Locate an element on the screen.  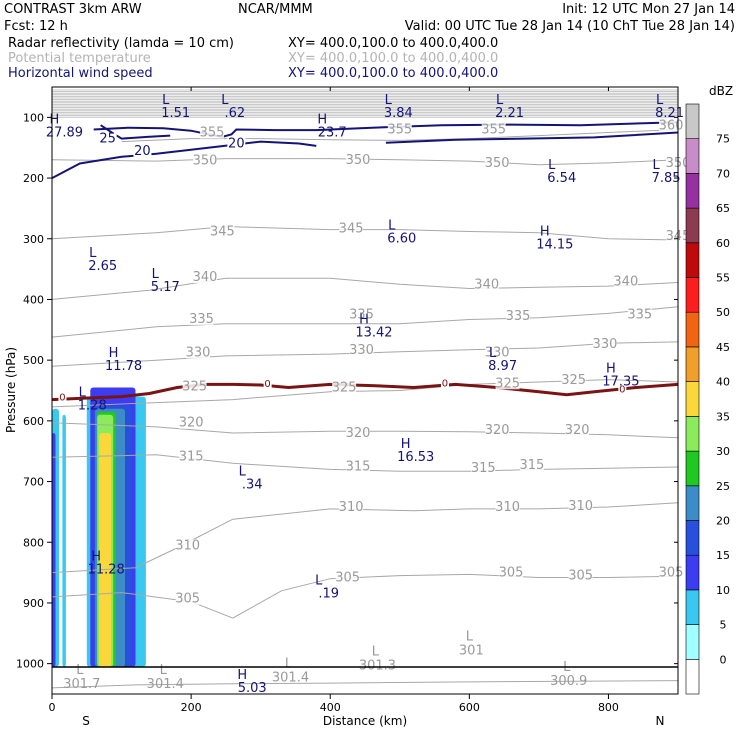
x-axis-right-end: N is located at coordinates (660, 721).